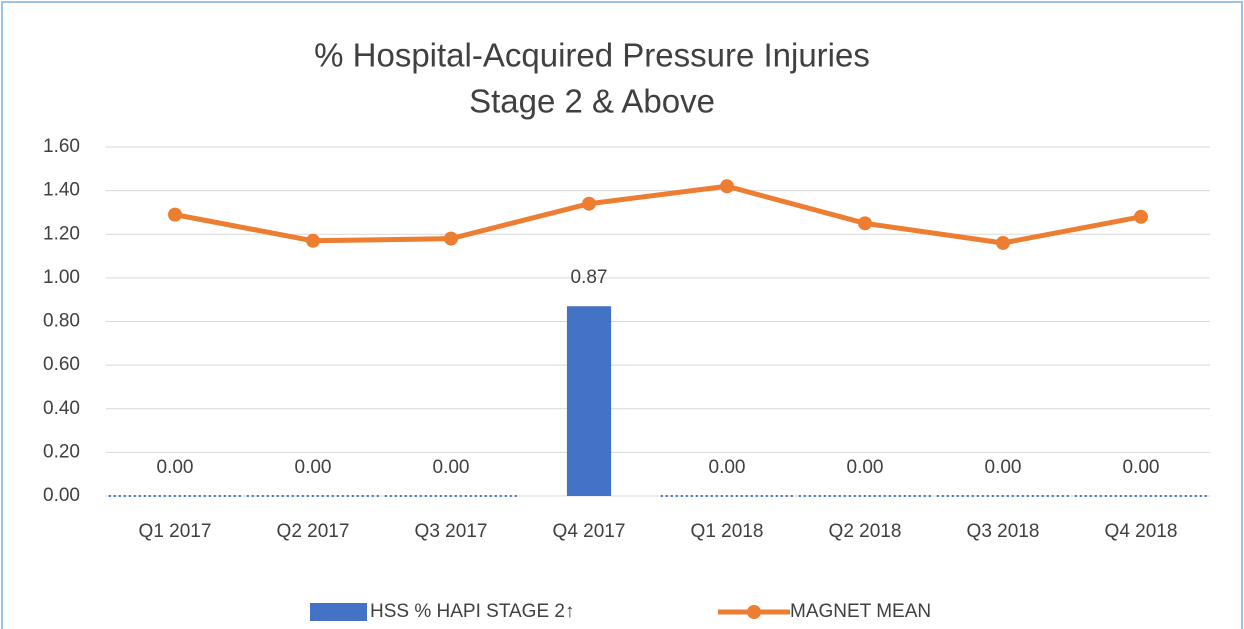 Image resolution: width=1244 pixels, height=629 pixels. Describe the element at coordinates (61, 321) in the screenshot. I see `y-tick-label: 0.80` at that location.